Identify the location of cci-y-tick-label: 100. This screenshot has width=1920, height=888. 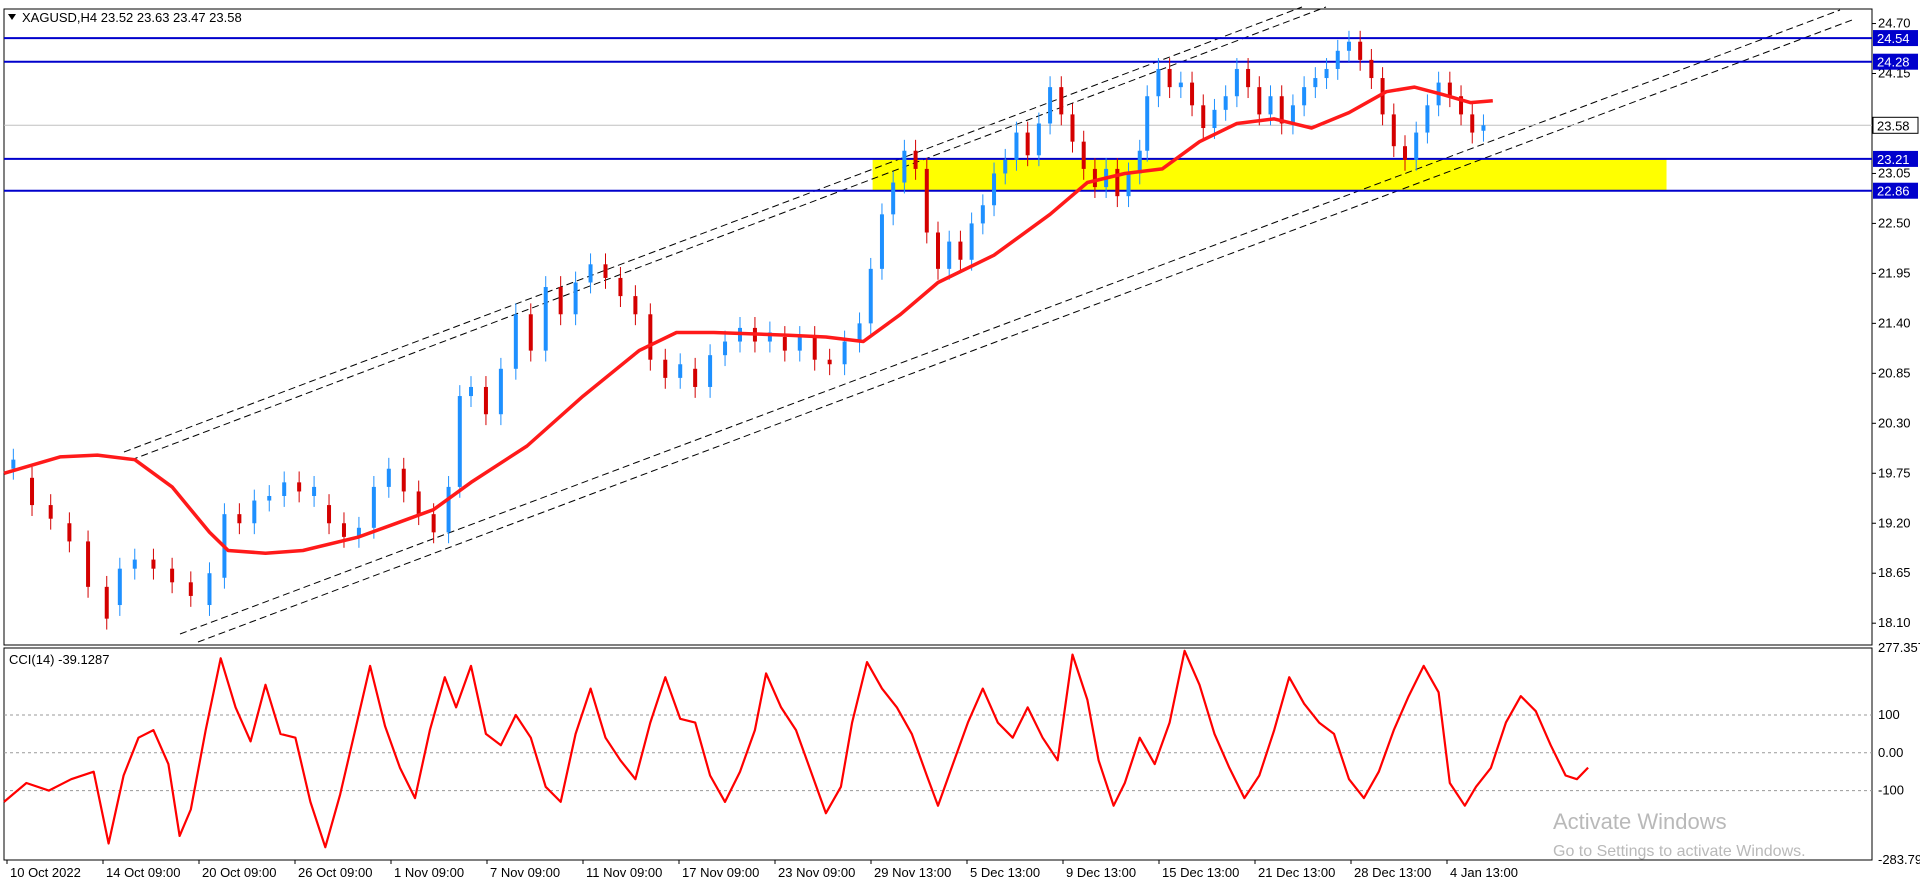
(1889, 714).